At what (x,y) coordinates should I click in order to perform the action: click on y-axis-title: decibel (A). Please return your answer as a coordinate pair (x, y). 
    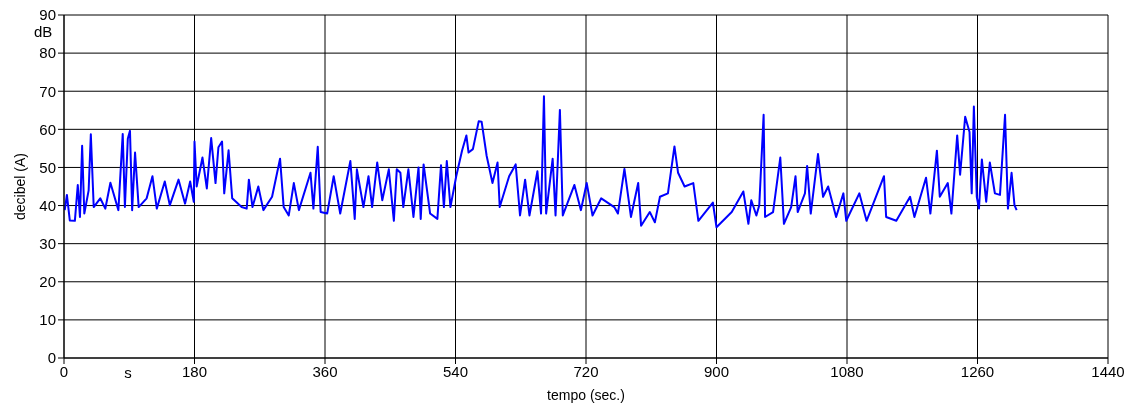
    Looking at the image, I should click on (19, 186).